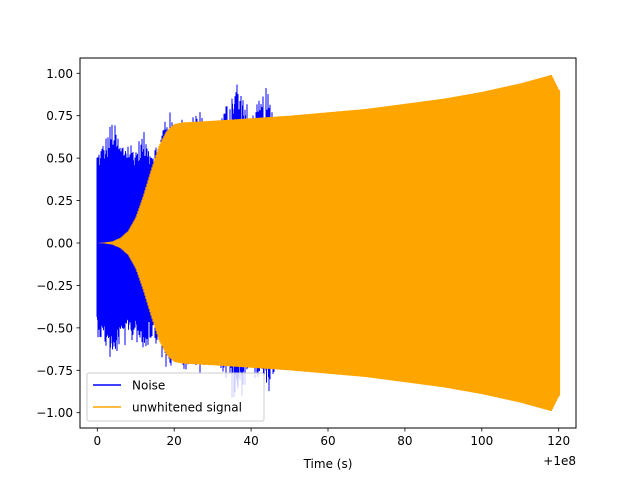 Image resolution: width=640 pixels, height=480 pixels. I want to click on legend: Noise unwhitened signal, so click(175, 397).